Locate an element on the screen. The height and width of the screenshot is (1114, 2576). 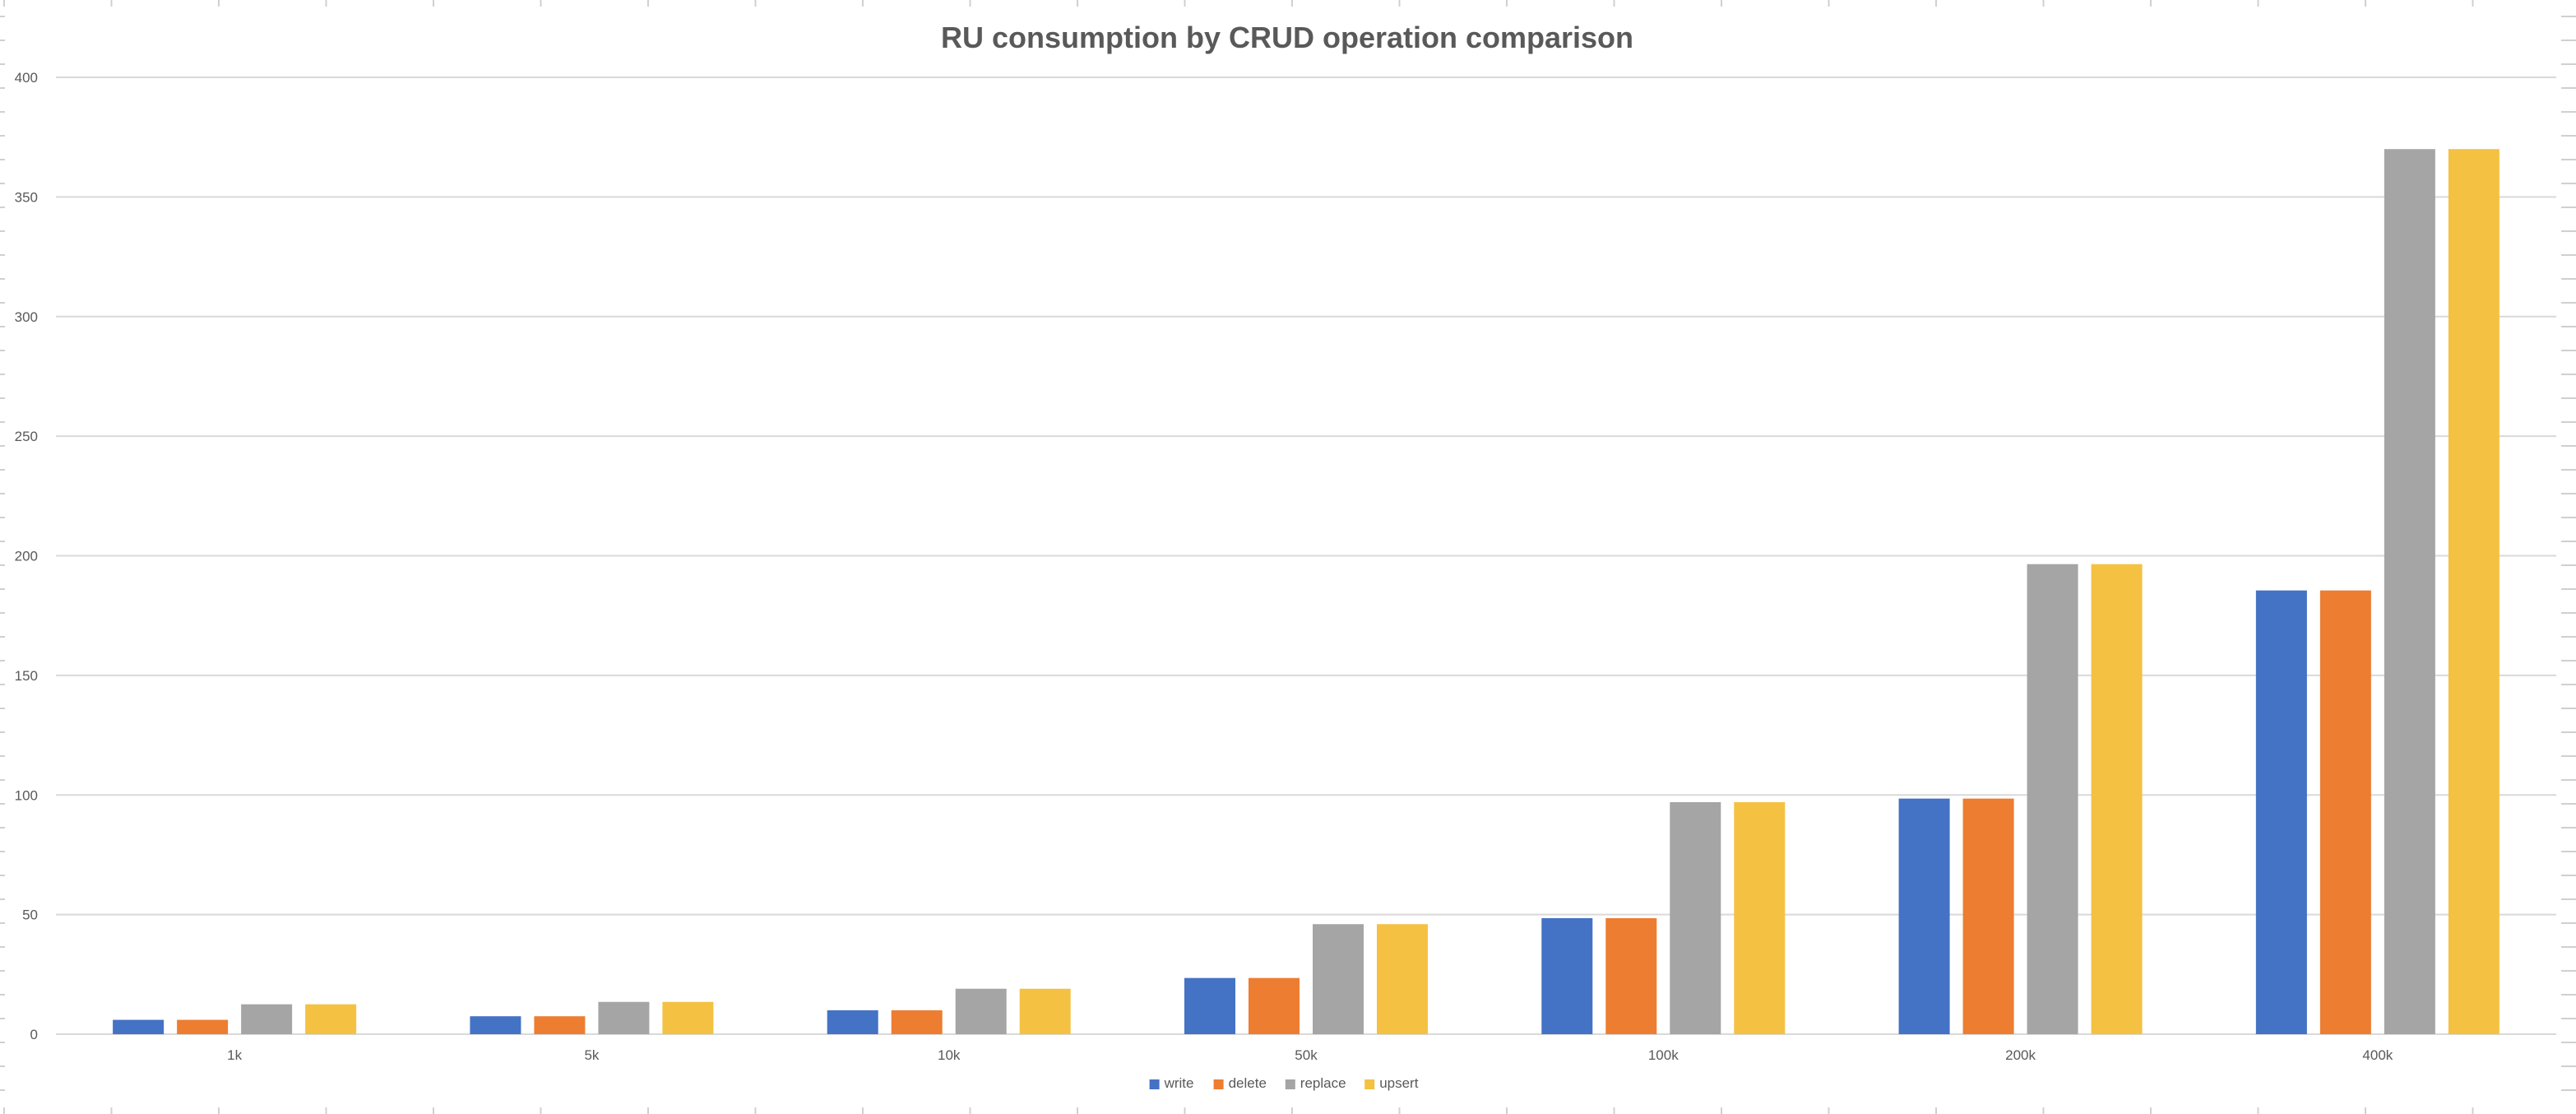
legend-swatch-delete is located at coordinates (1218, 1084).